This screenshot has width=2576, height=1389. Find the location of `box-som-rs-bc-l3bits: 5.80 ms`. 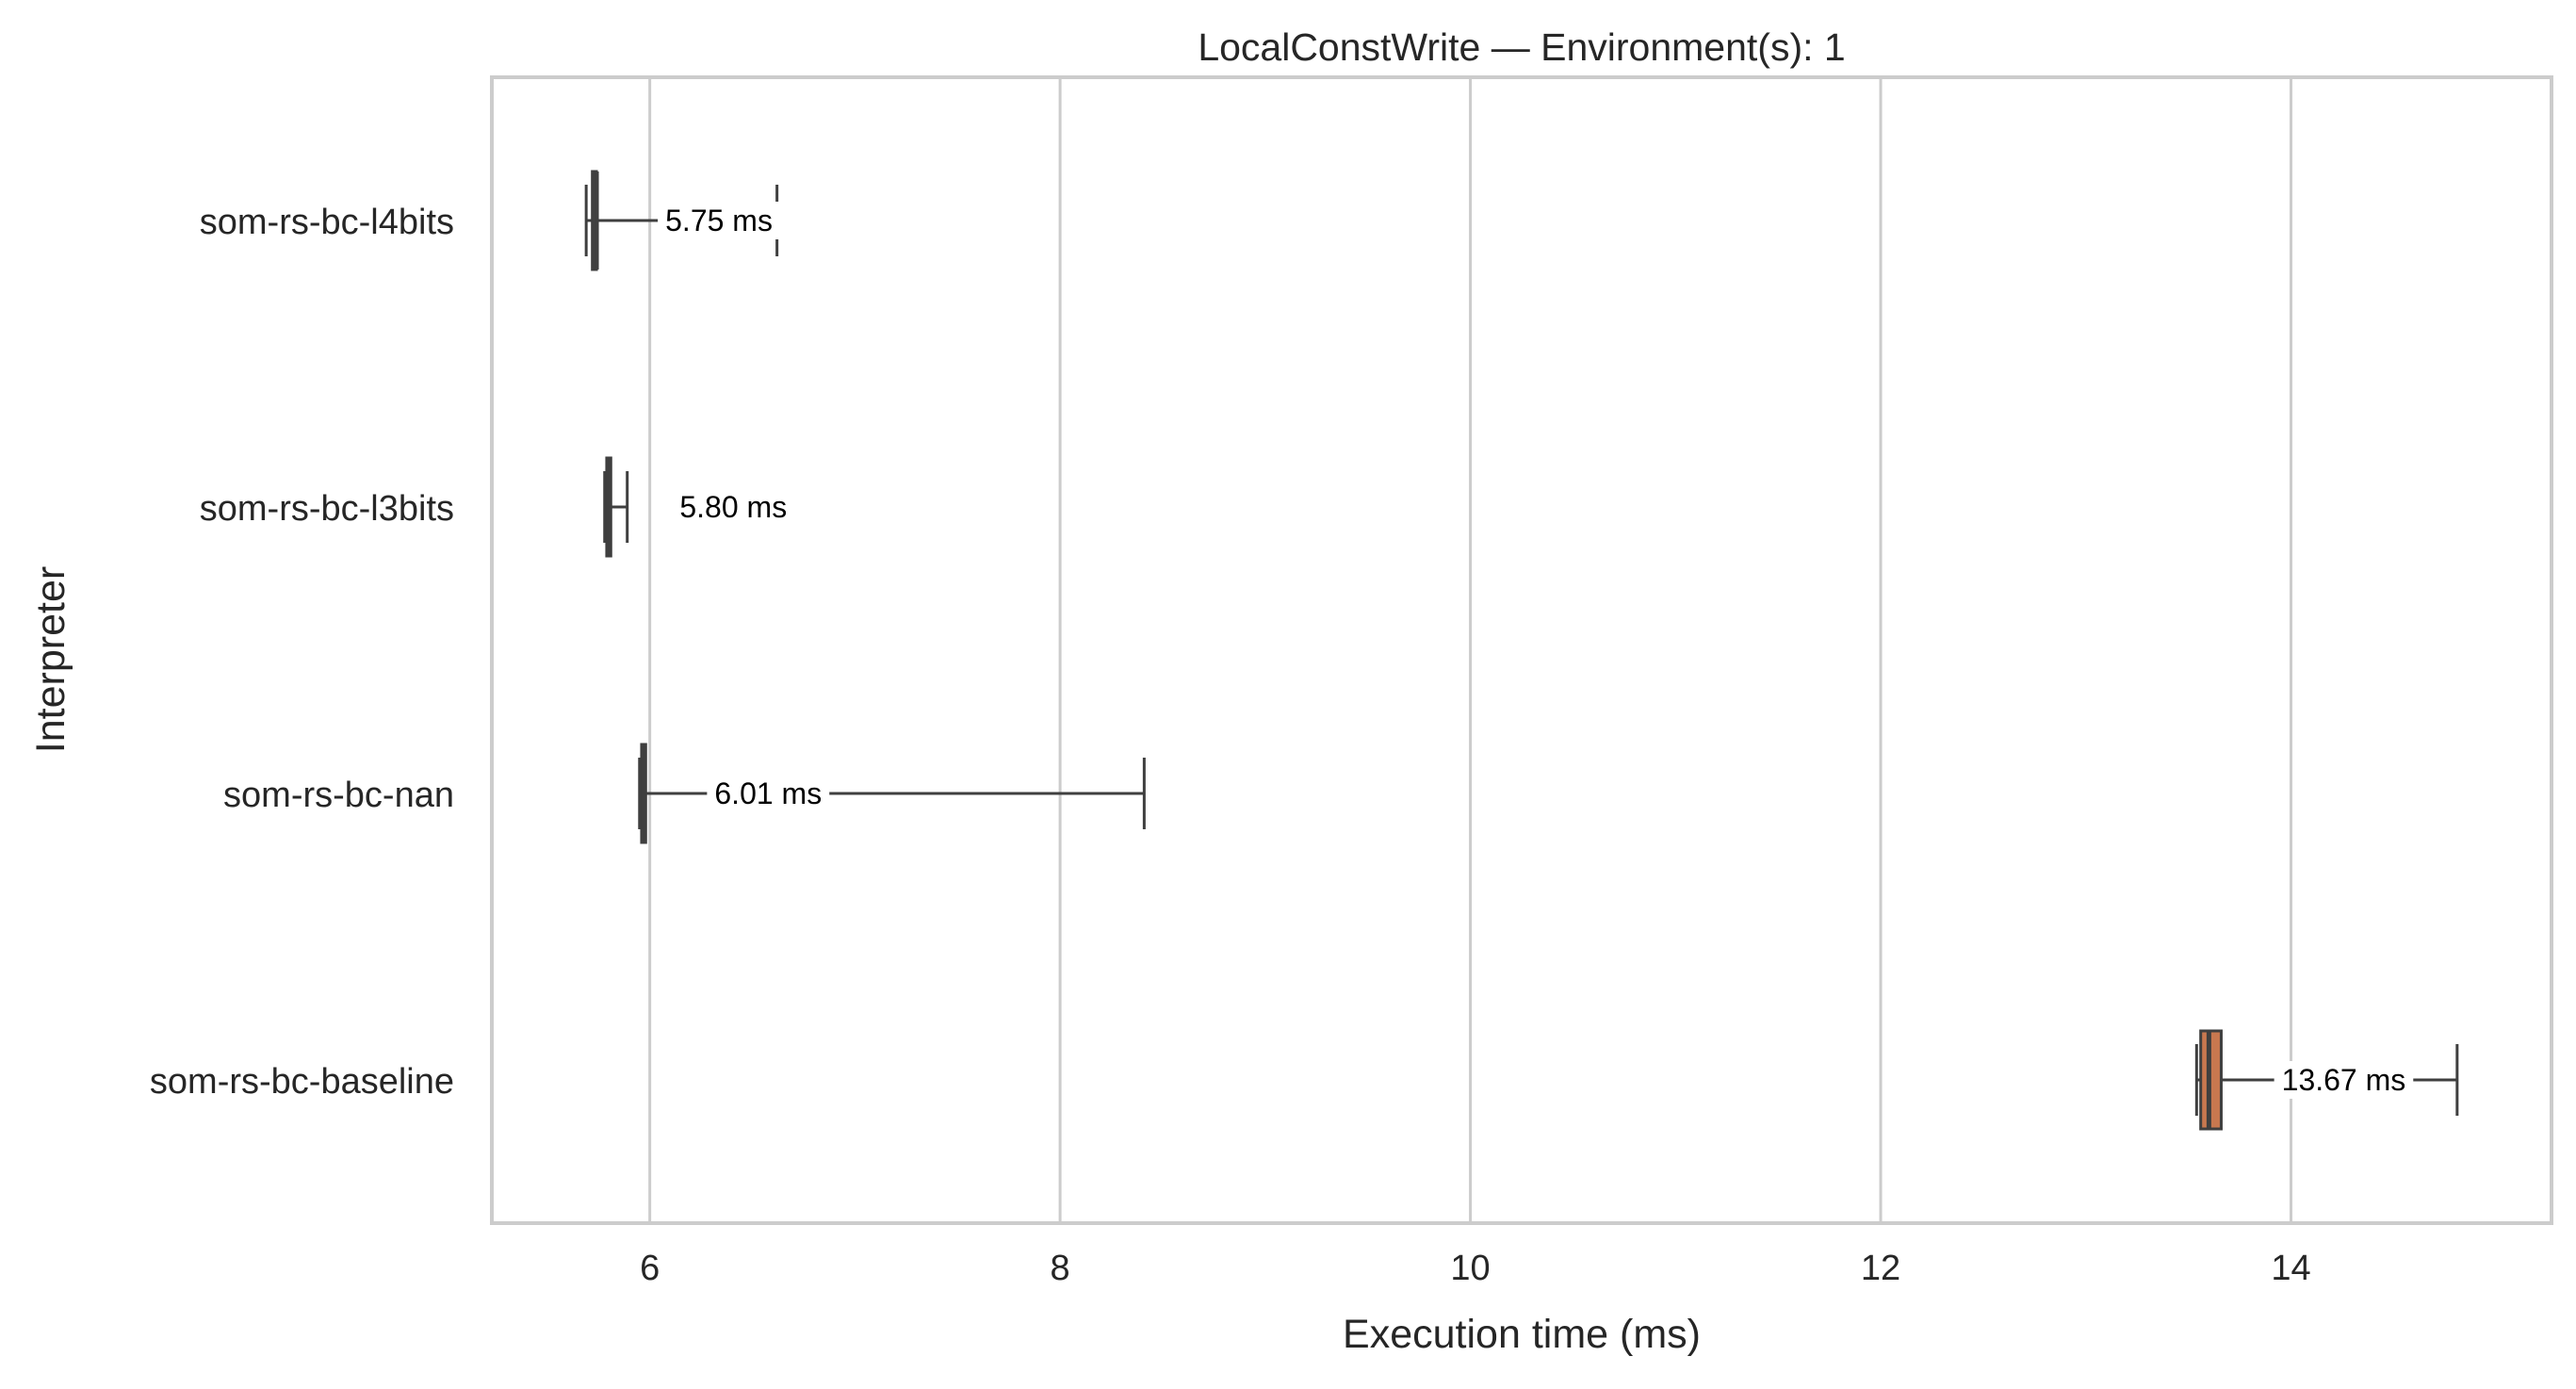

box-som-rs-bc-l3bits: 5.80 ms is located at coordinates (699, 507).